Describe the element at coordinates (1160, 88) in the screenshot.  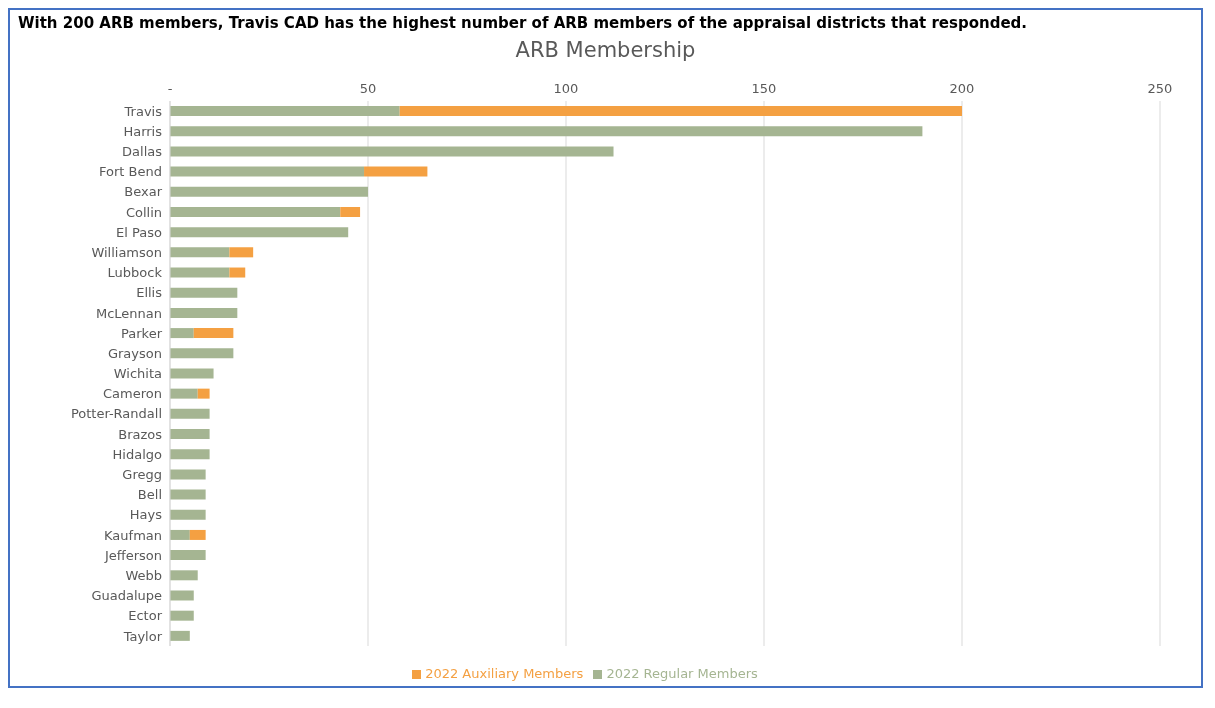
I see `x-tick-label: 250` at that location.